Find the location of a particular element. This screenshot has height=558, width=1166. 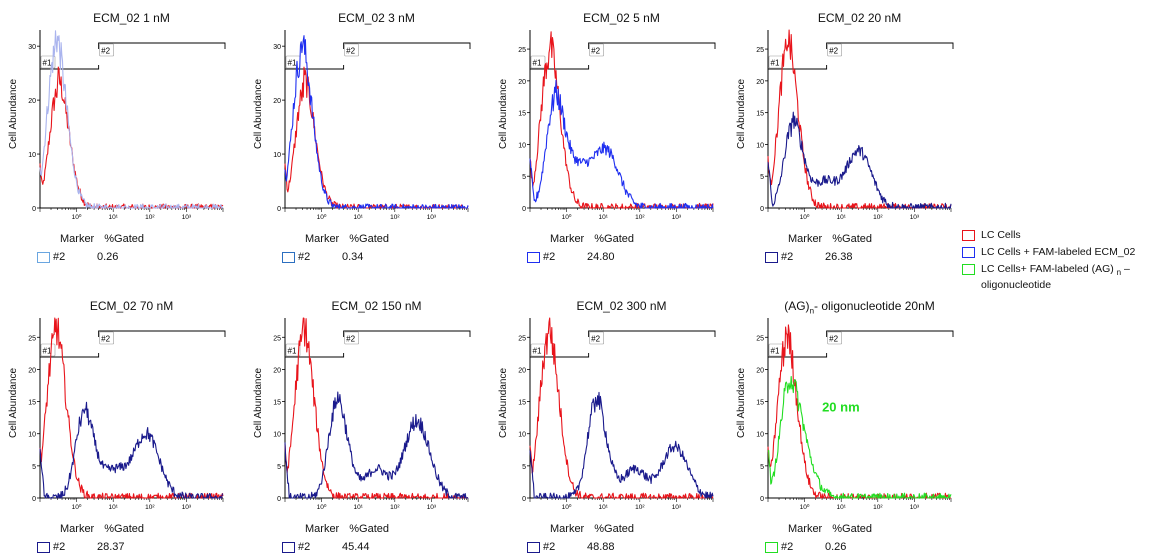

chart-title-part: - oligonucleotide 20nM is located at coordinates (874, 306).